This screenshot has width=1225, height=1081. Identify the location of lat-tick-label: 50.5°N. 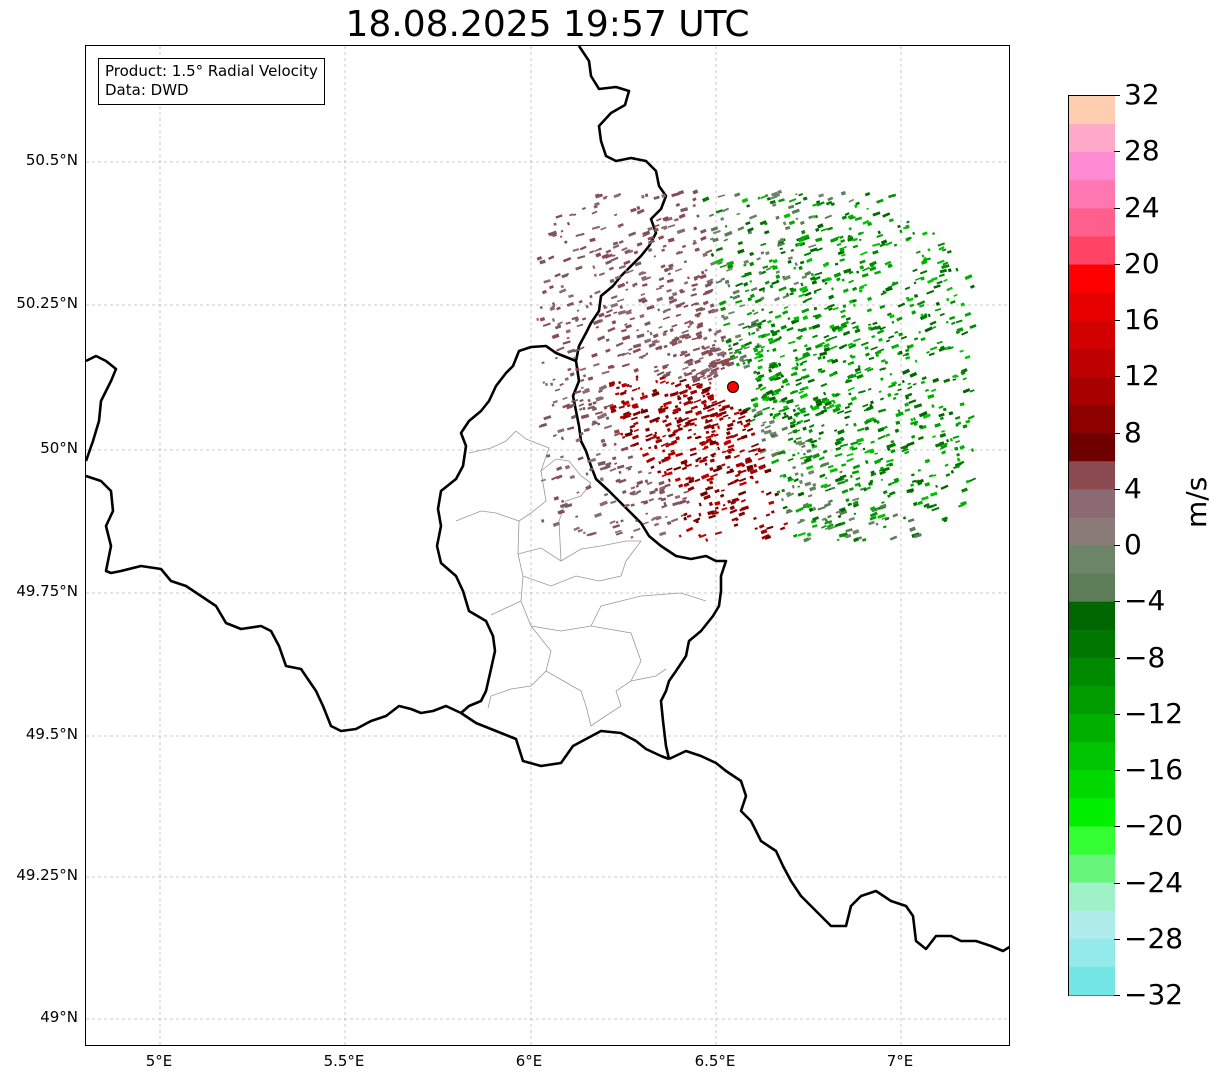
(51, 160).